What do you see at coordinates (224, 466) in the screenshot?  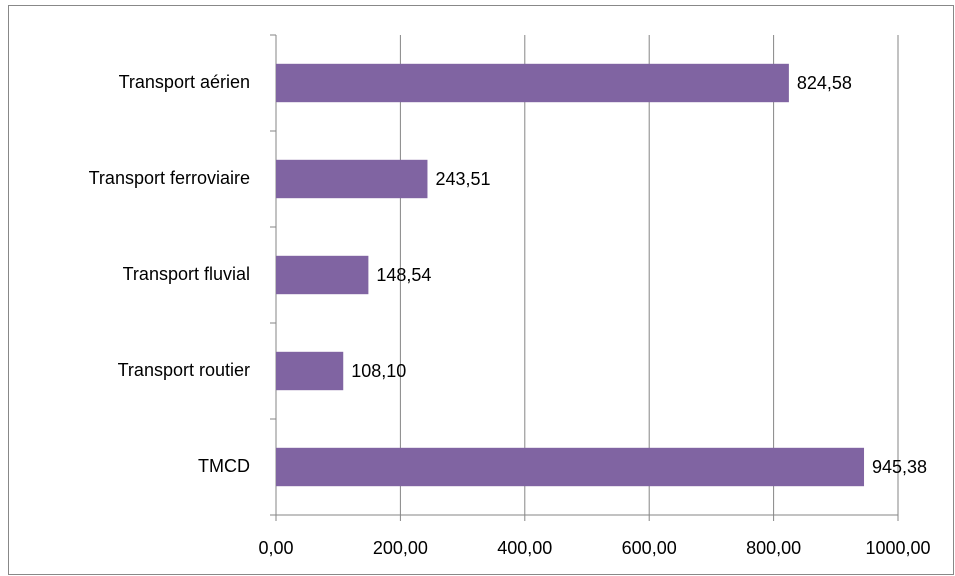 I see `y-tick-label: TMCD` at bounding box center [224, 466].